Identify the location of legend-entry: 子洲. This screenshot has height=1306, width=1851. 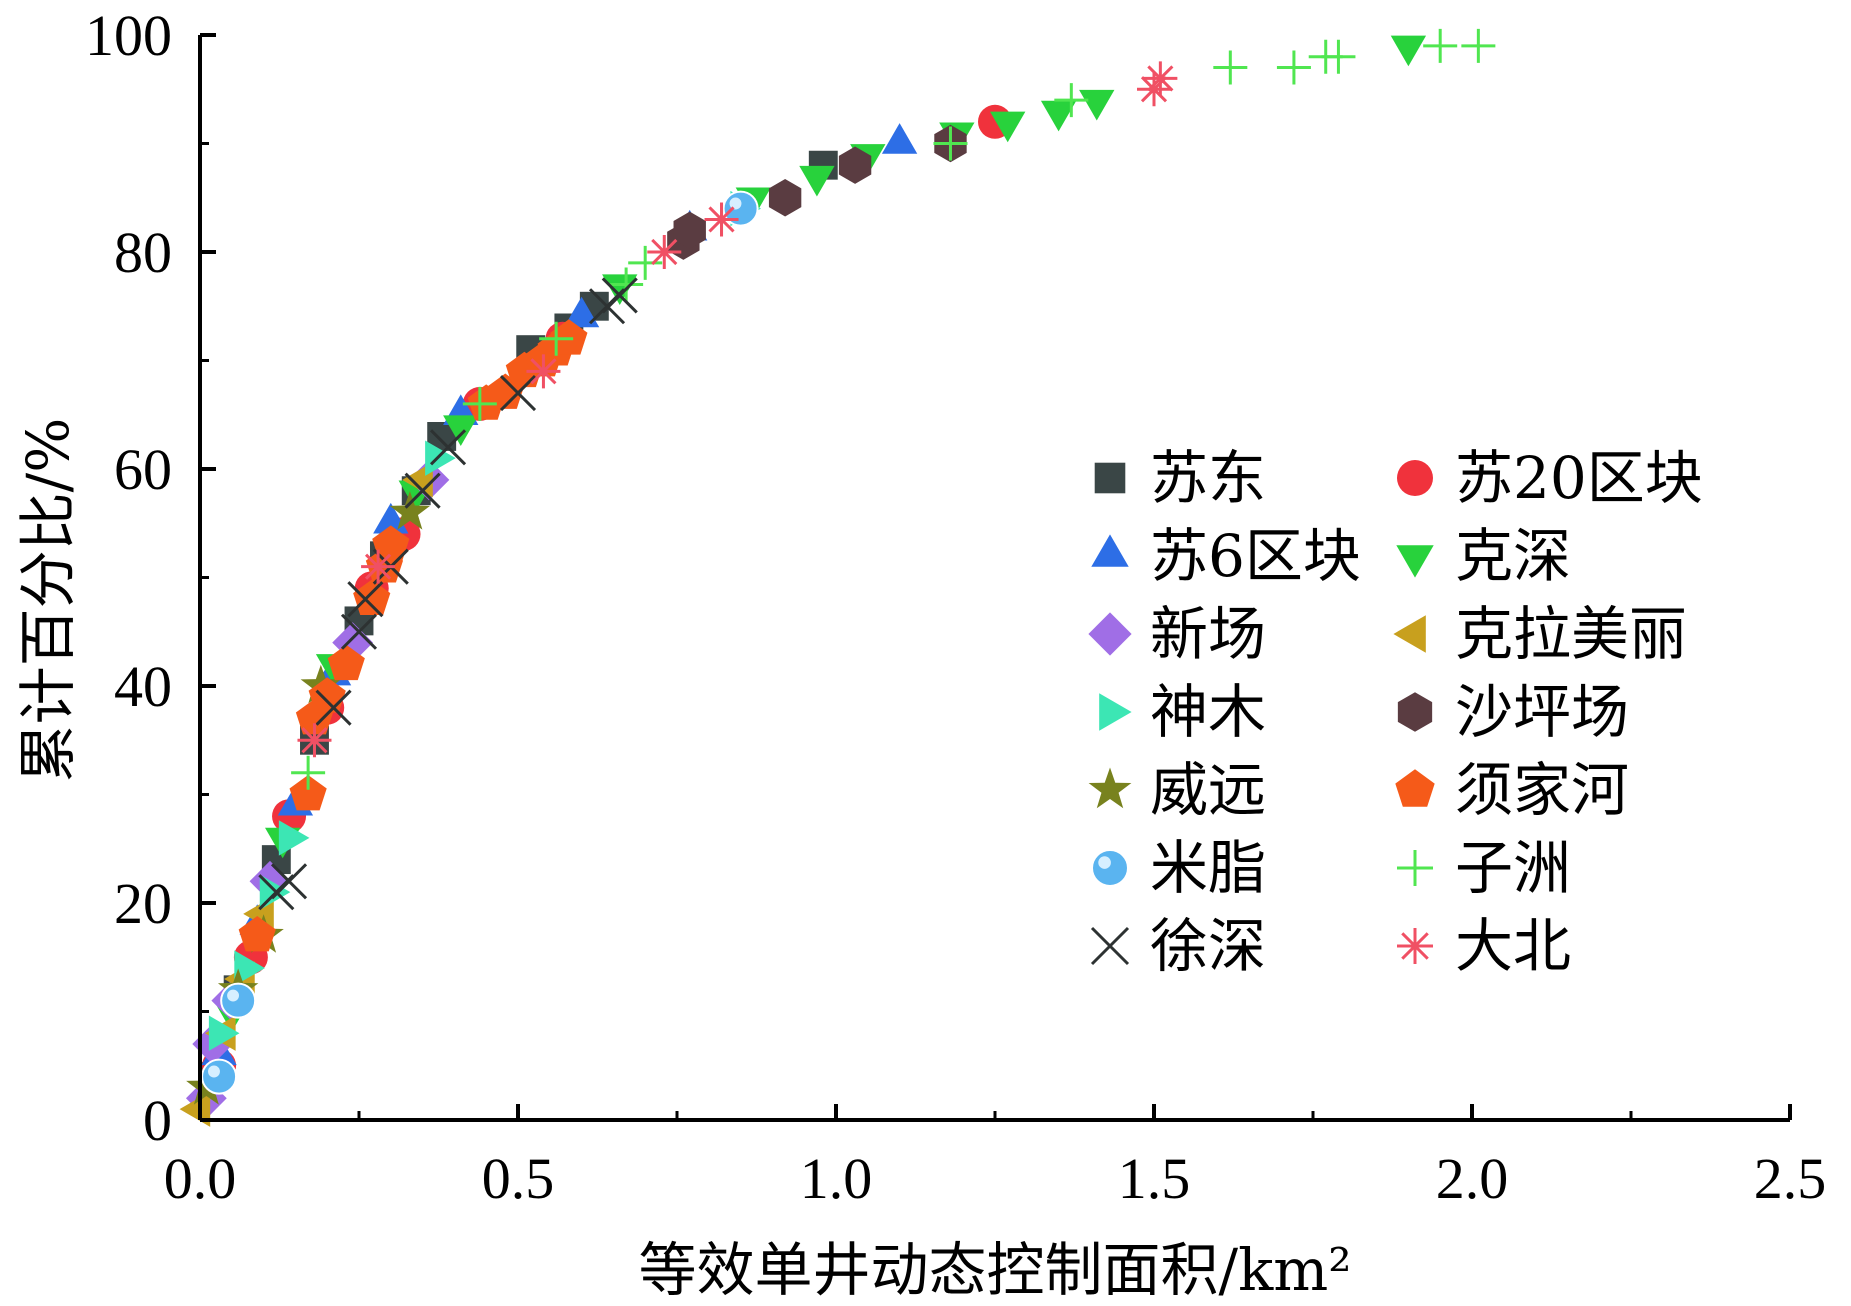
(1484, 868).